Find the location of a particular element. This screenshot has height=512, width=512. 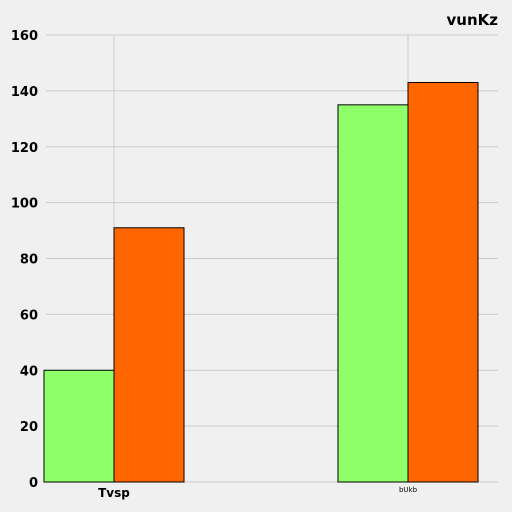

y-tick-label: 20 is located at coordinates (29, 427).